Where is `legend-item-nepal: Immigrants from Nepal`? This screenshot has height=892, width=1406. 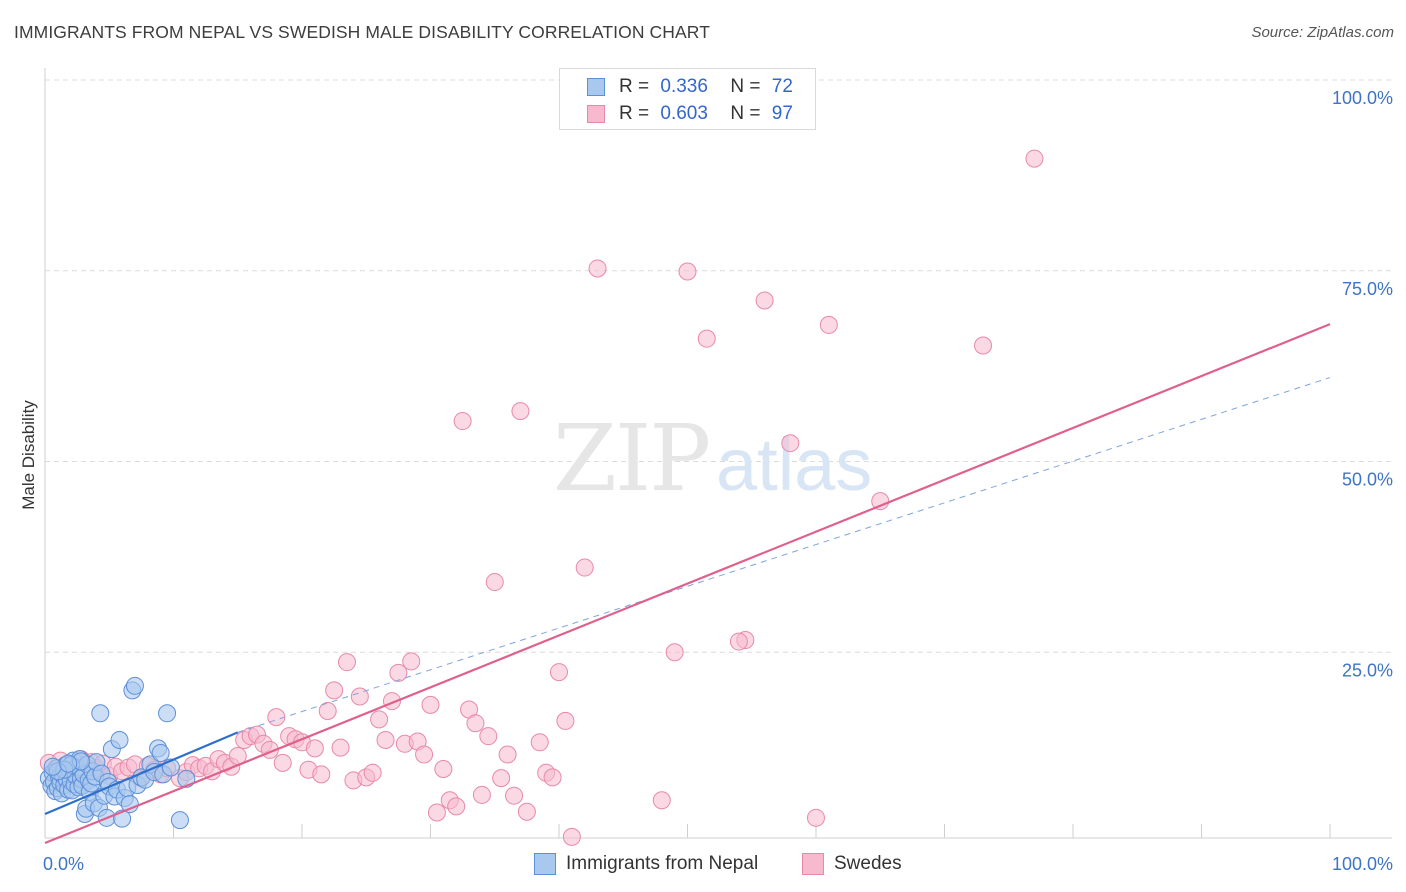
legend-item-nepal: Immigrants from Nepal is located at coordinates (646, 864).